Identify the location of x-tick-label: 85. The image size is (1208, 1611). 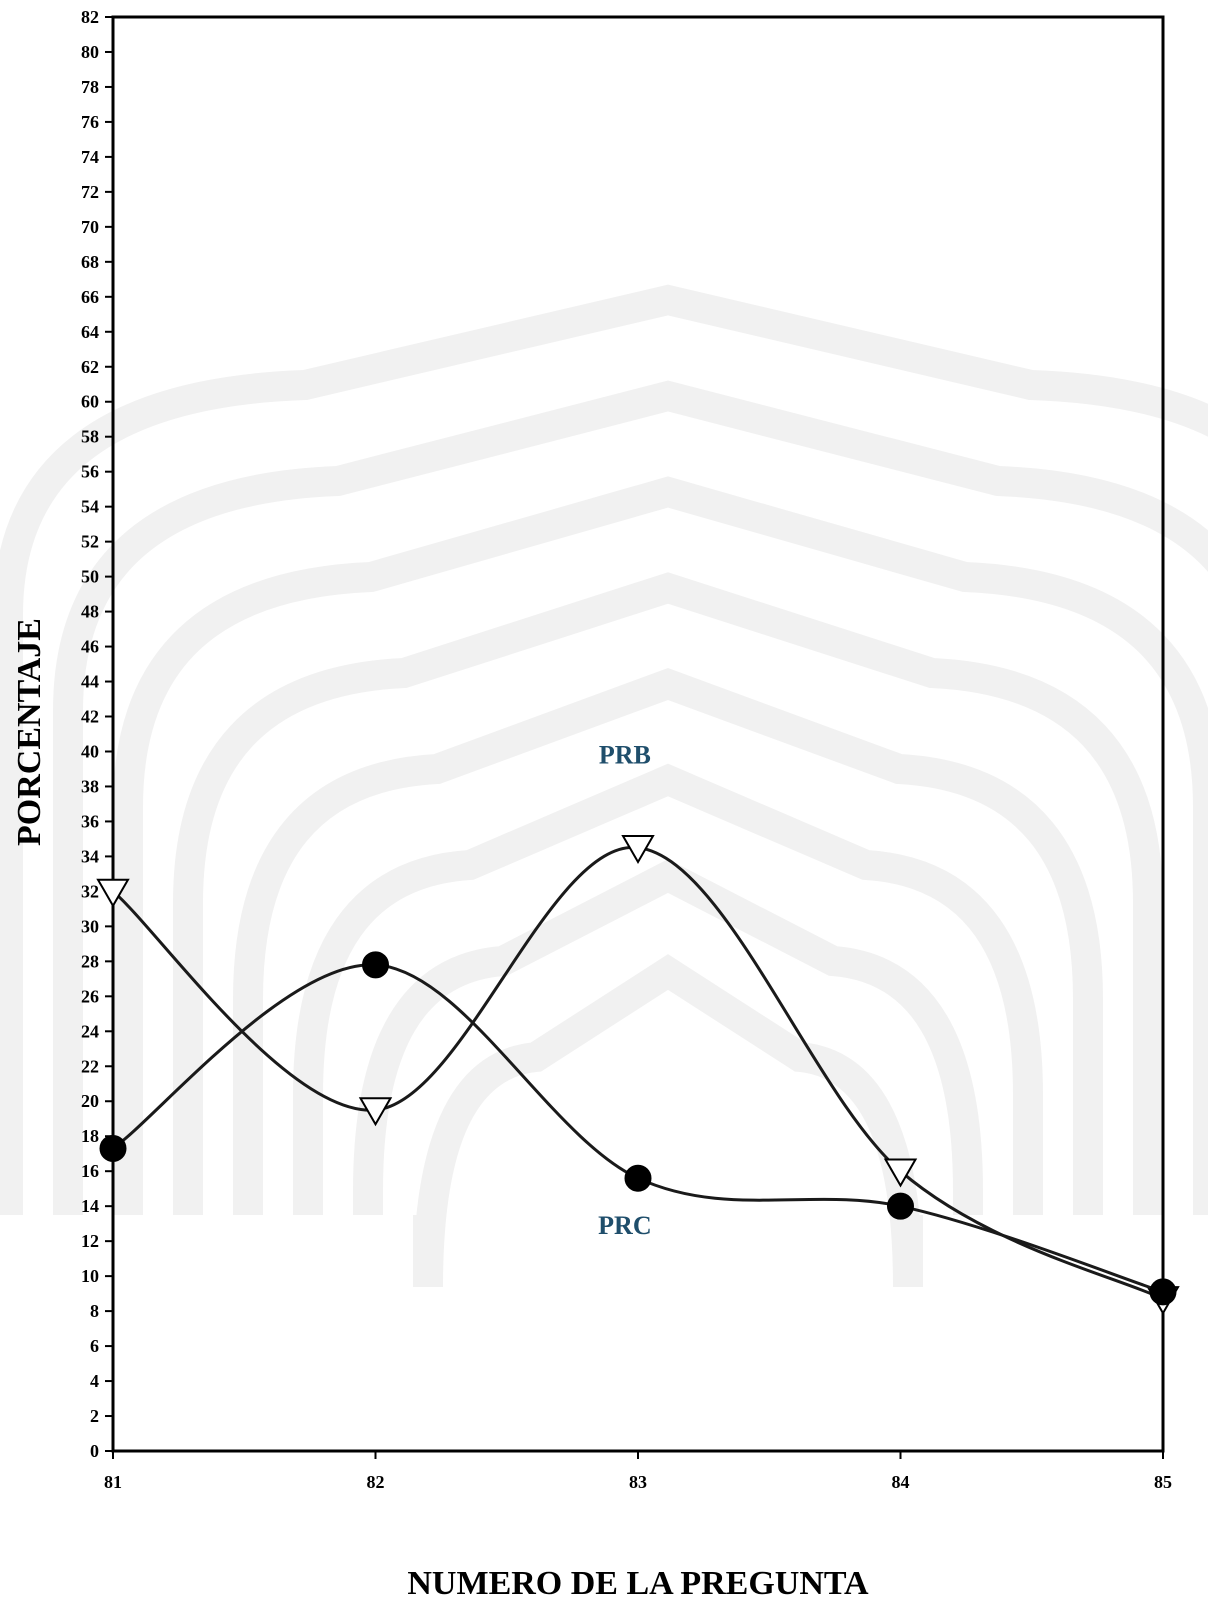
(1163, 1482).